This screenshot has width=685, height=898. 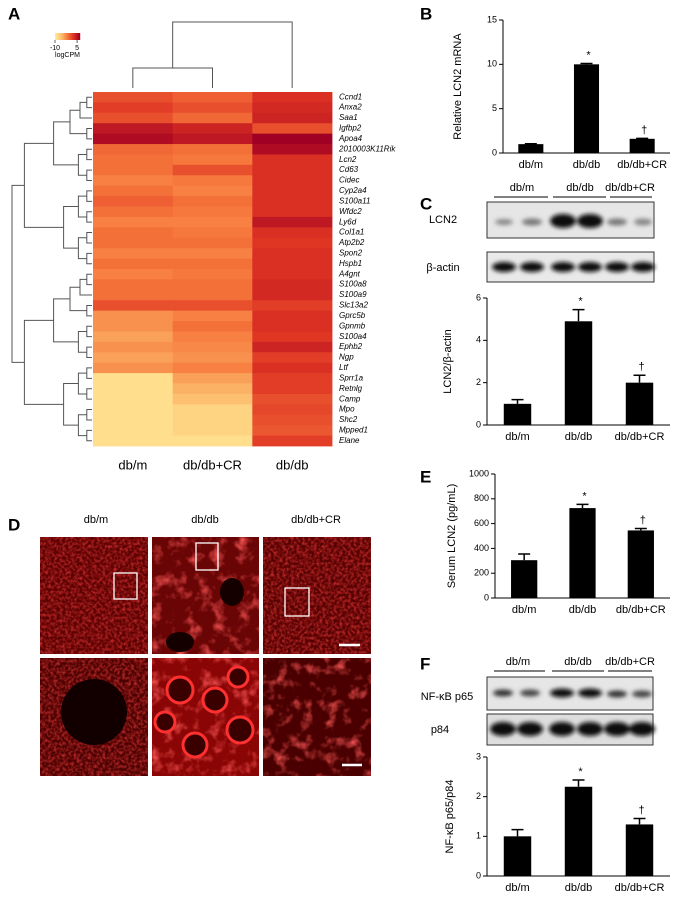 I want to click on column-label: db/m, so click(x=96, y=520).